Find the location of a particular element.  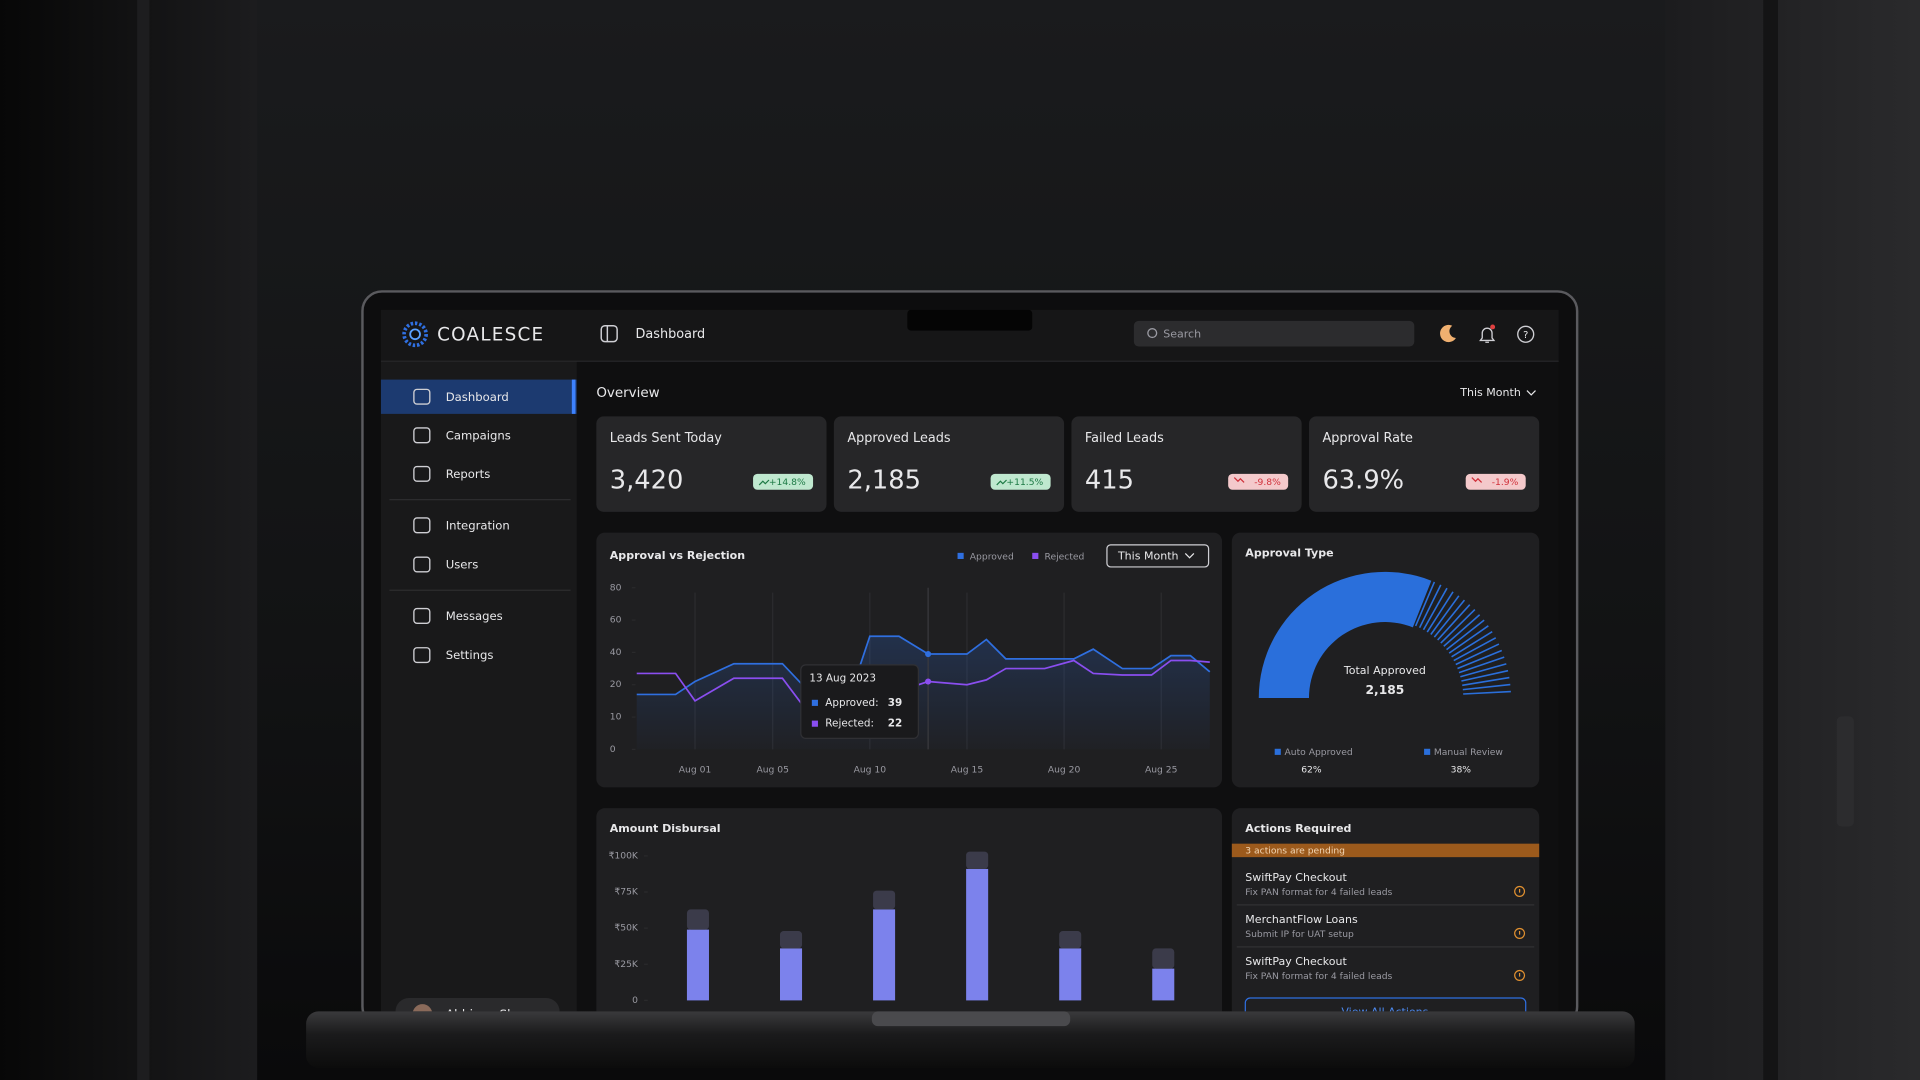

notifications is located at coordinates (1487, 335).